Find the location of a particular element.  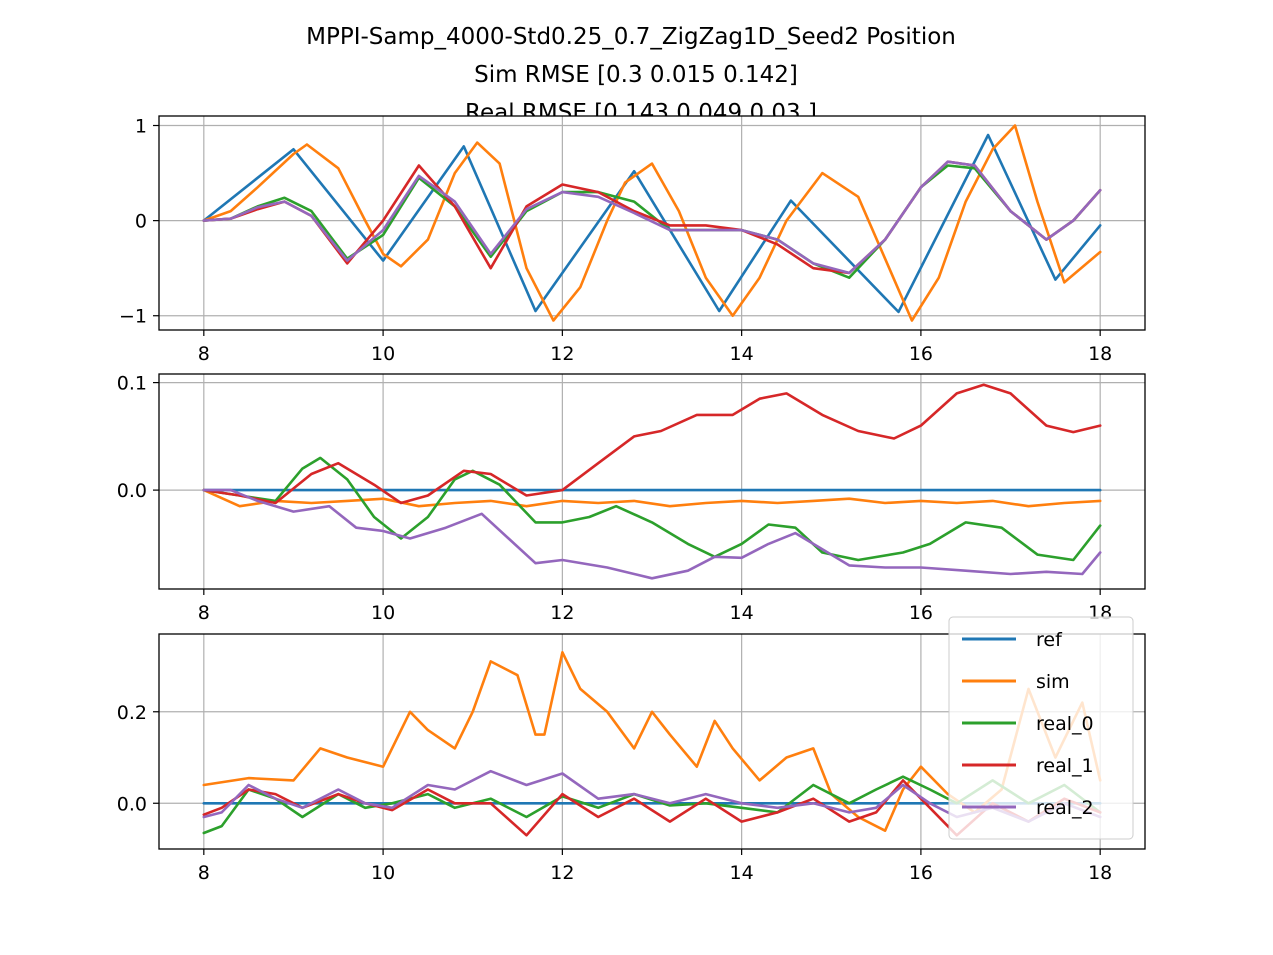

legend-entry-real-2: real_2 is located at coordinates (1028, 808).